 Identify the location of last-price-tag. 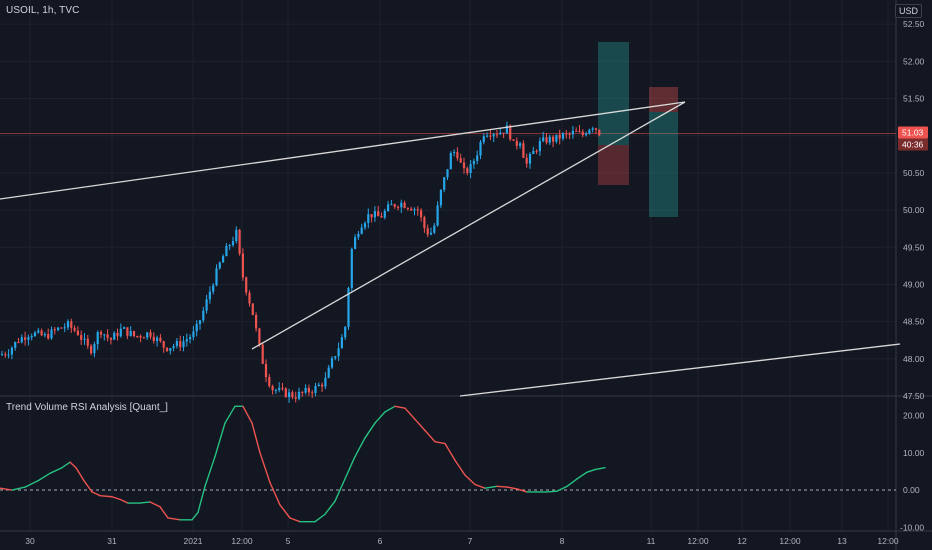
(913, 132).